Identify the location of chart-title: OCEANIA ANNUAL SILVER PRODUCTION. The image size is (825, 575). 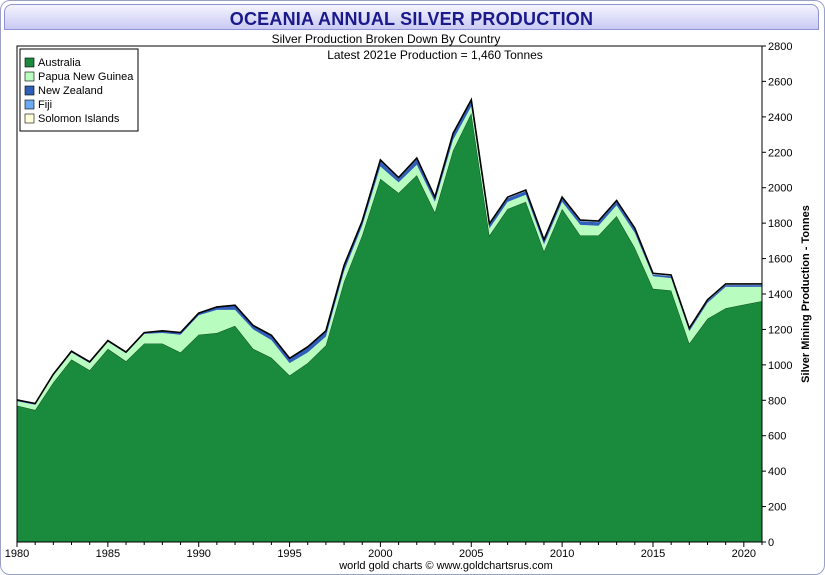
(411, 19).